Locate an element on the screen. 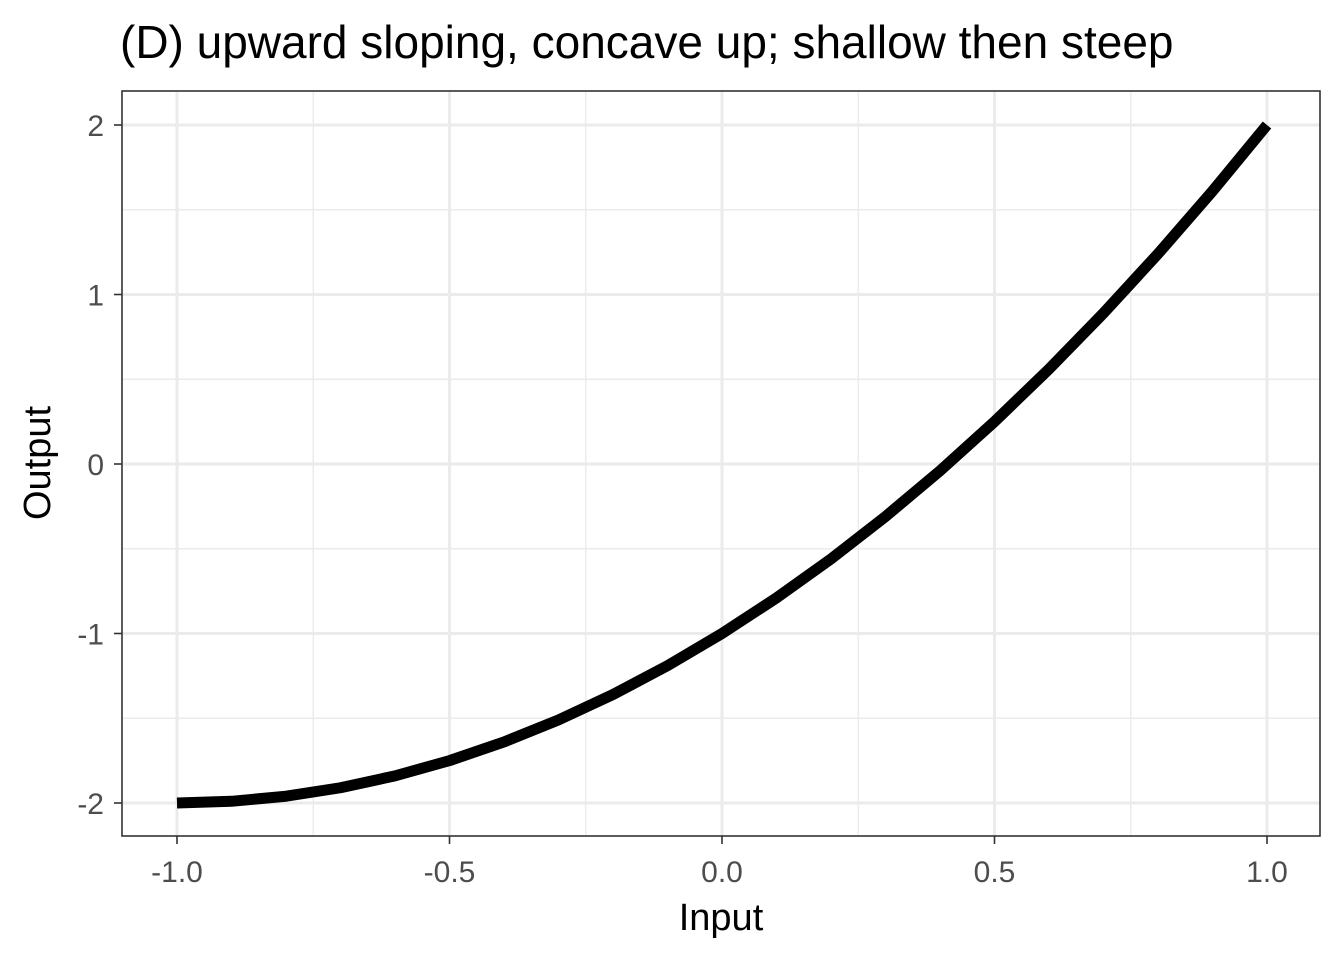  x-tick-label: 0.5 is located at coordinates (995, 872).